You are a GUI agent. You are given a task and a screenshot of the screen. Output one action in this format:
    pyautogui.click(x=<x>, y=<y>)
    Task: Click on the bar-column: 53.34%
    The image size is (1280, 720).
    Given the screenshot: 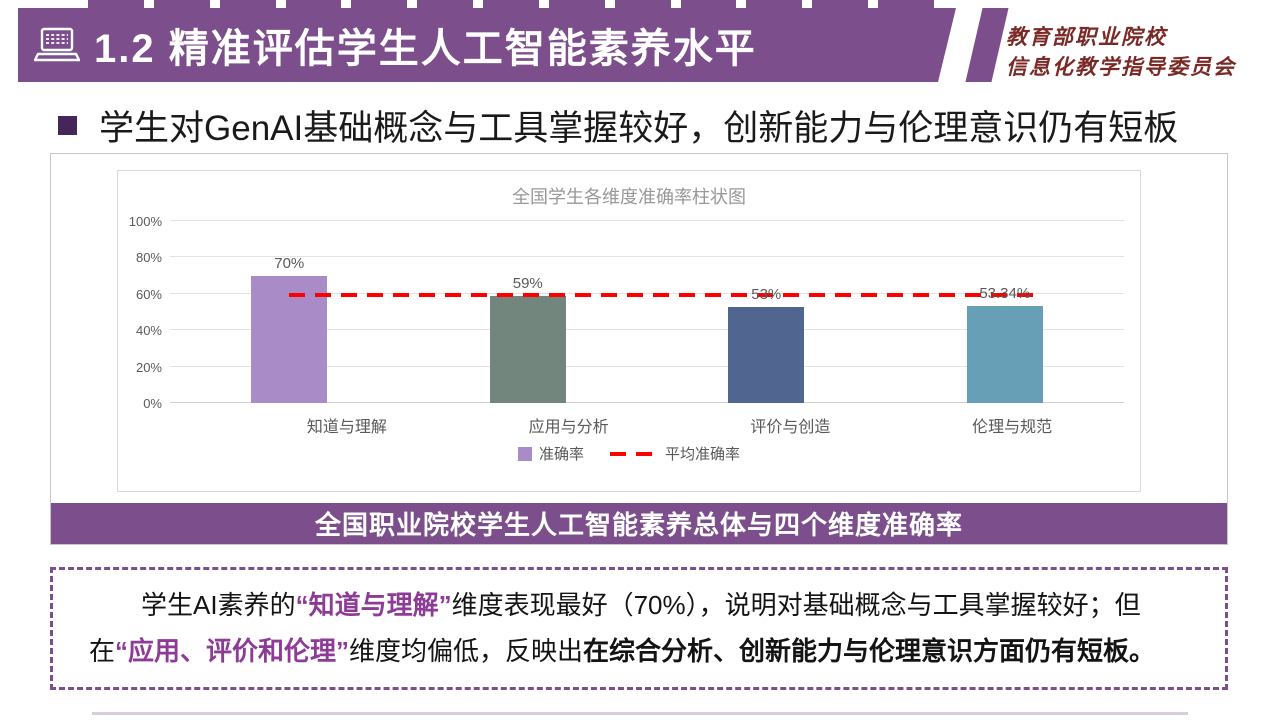 What is the action you would take?
    pyautogui.click(x=1005, y=312)
    